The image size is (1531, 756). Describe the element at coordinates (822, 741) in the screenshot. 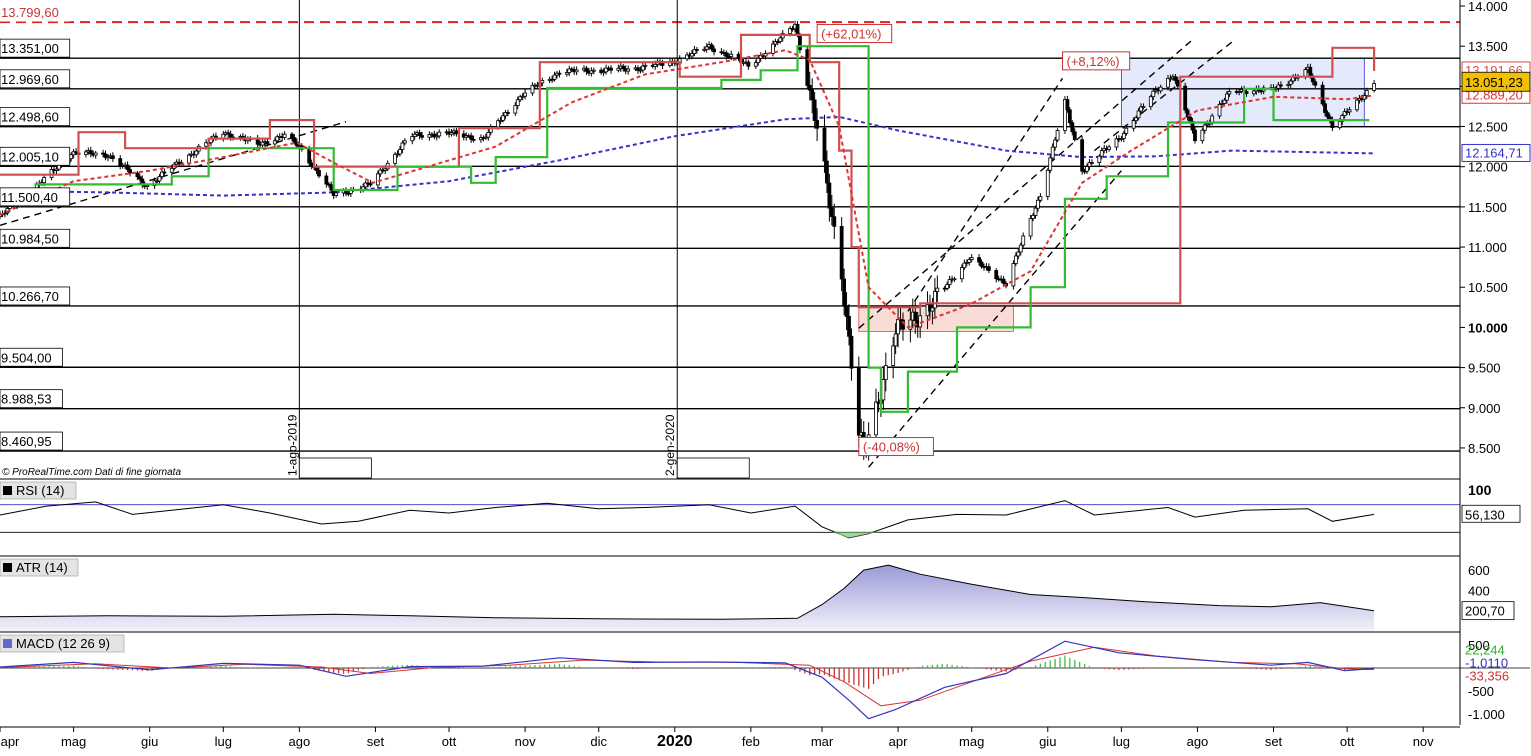

I see `x-tick-label: mar` at that location.